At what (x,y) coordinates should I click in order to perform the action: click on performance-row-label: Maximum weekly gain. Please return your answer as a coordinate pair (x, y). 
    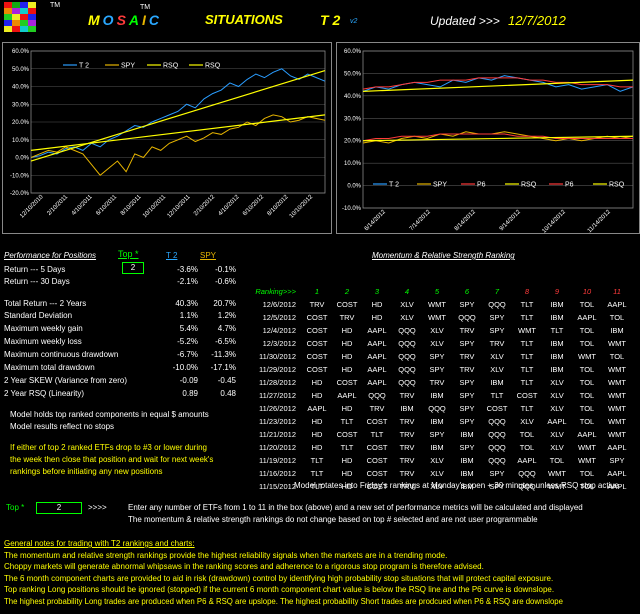
    Looking at the image, I should click on (43, 328).